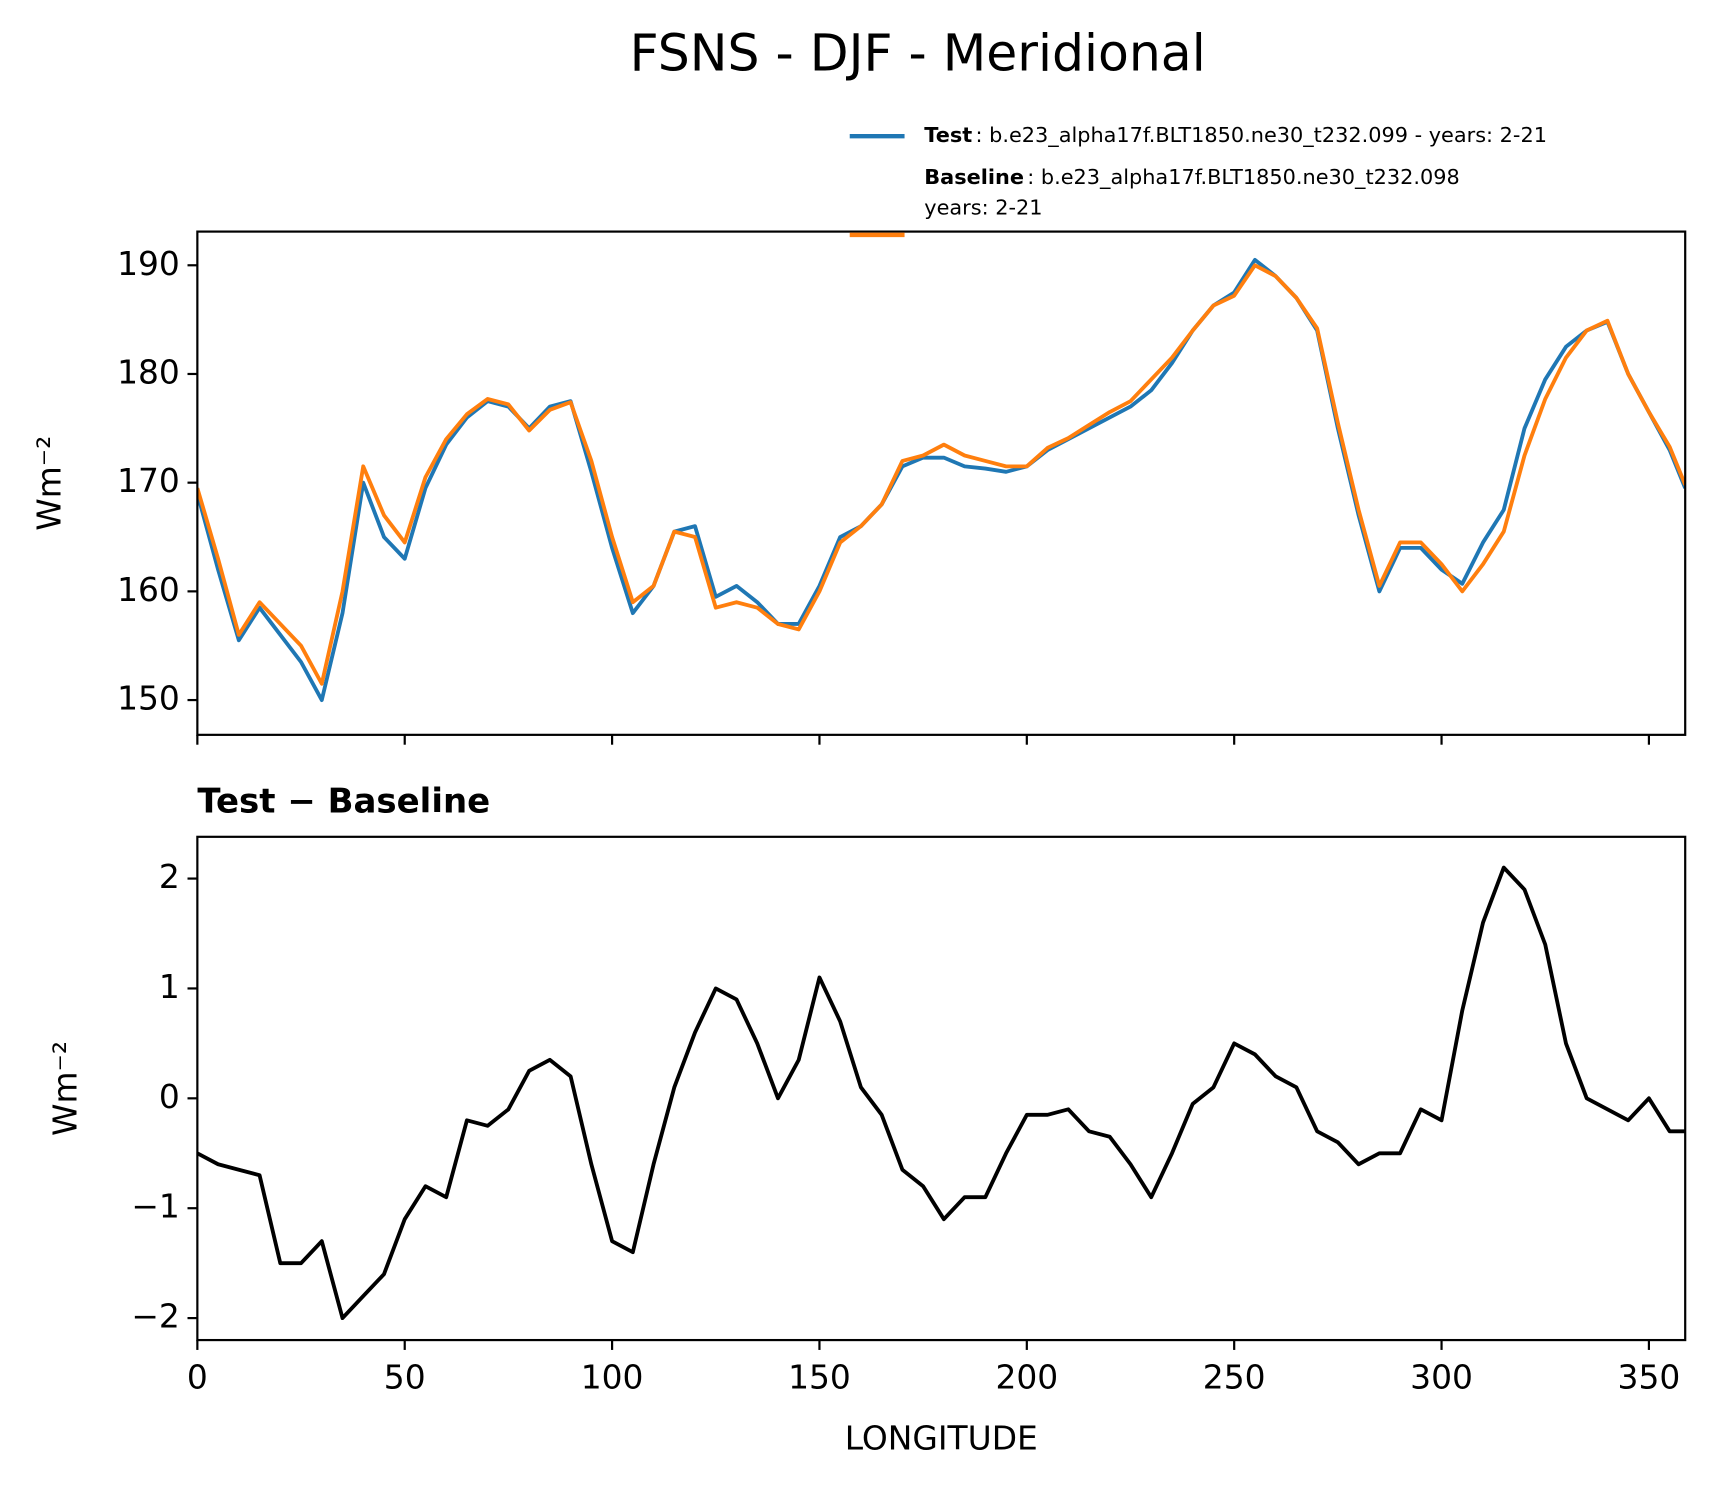  Describe the element at coordinates (918, 53) in the screenshot. I see `chart-title: FSNS - DJF - Meridional` at that location.